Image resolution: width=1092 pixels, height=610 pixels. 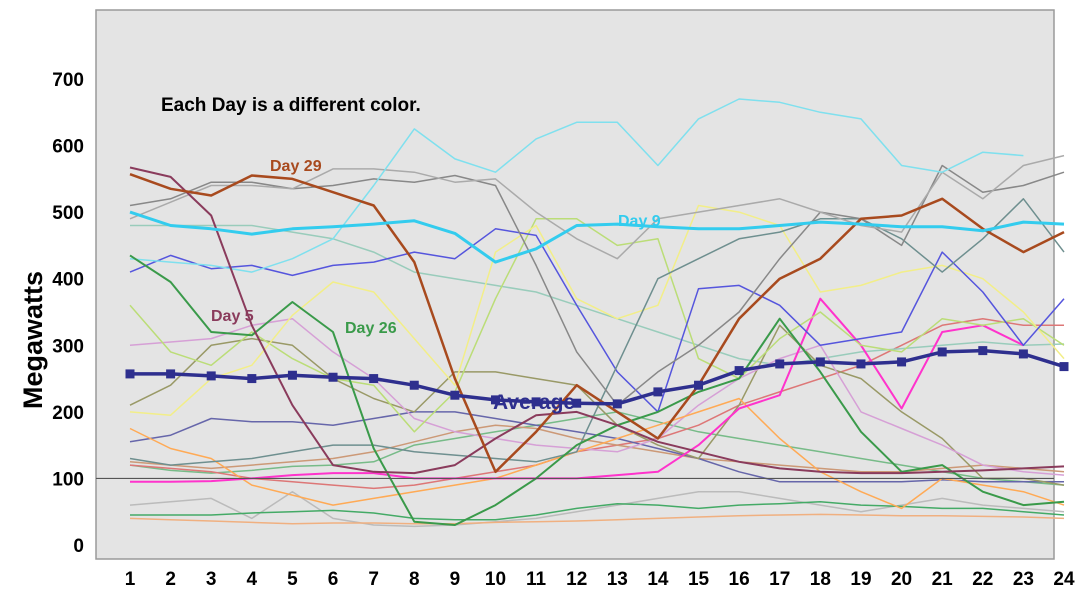 What do you see at coordinates (252, 579) in the screenshot?
I see `x-tick-label: 4` at bounding box center [252, 579].